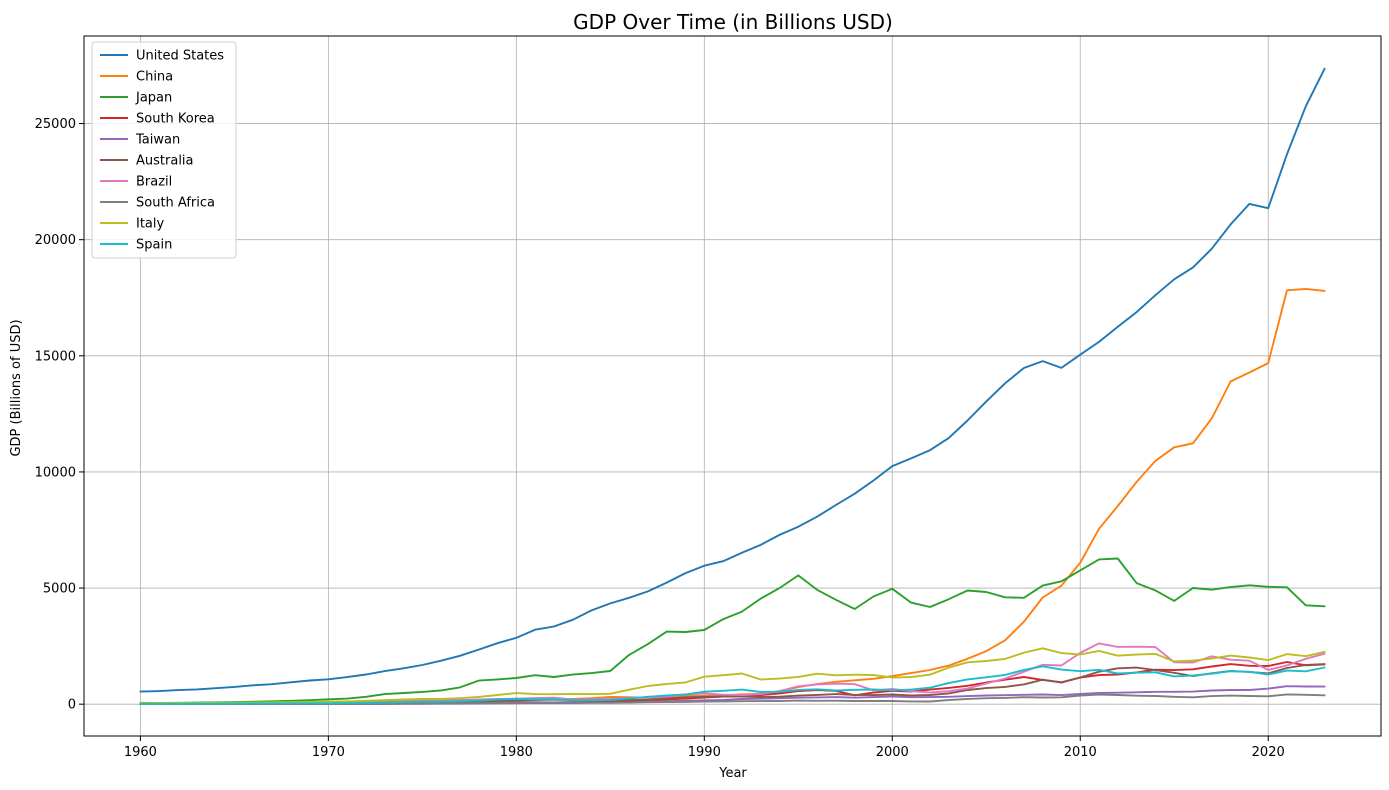 Image resolution: width=1389 pixels, height=790 pixels. I want to click on y-tick-label: 25000, so click(55, 124).